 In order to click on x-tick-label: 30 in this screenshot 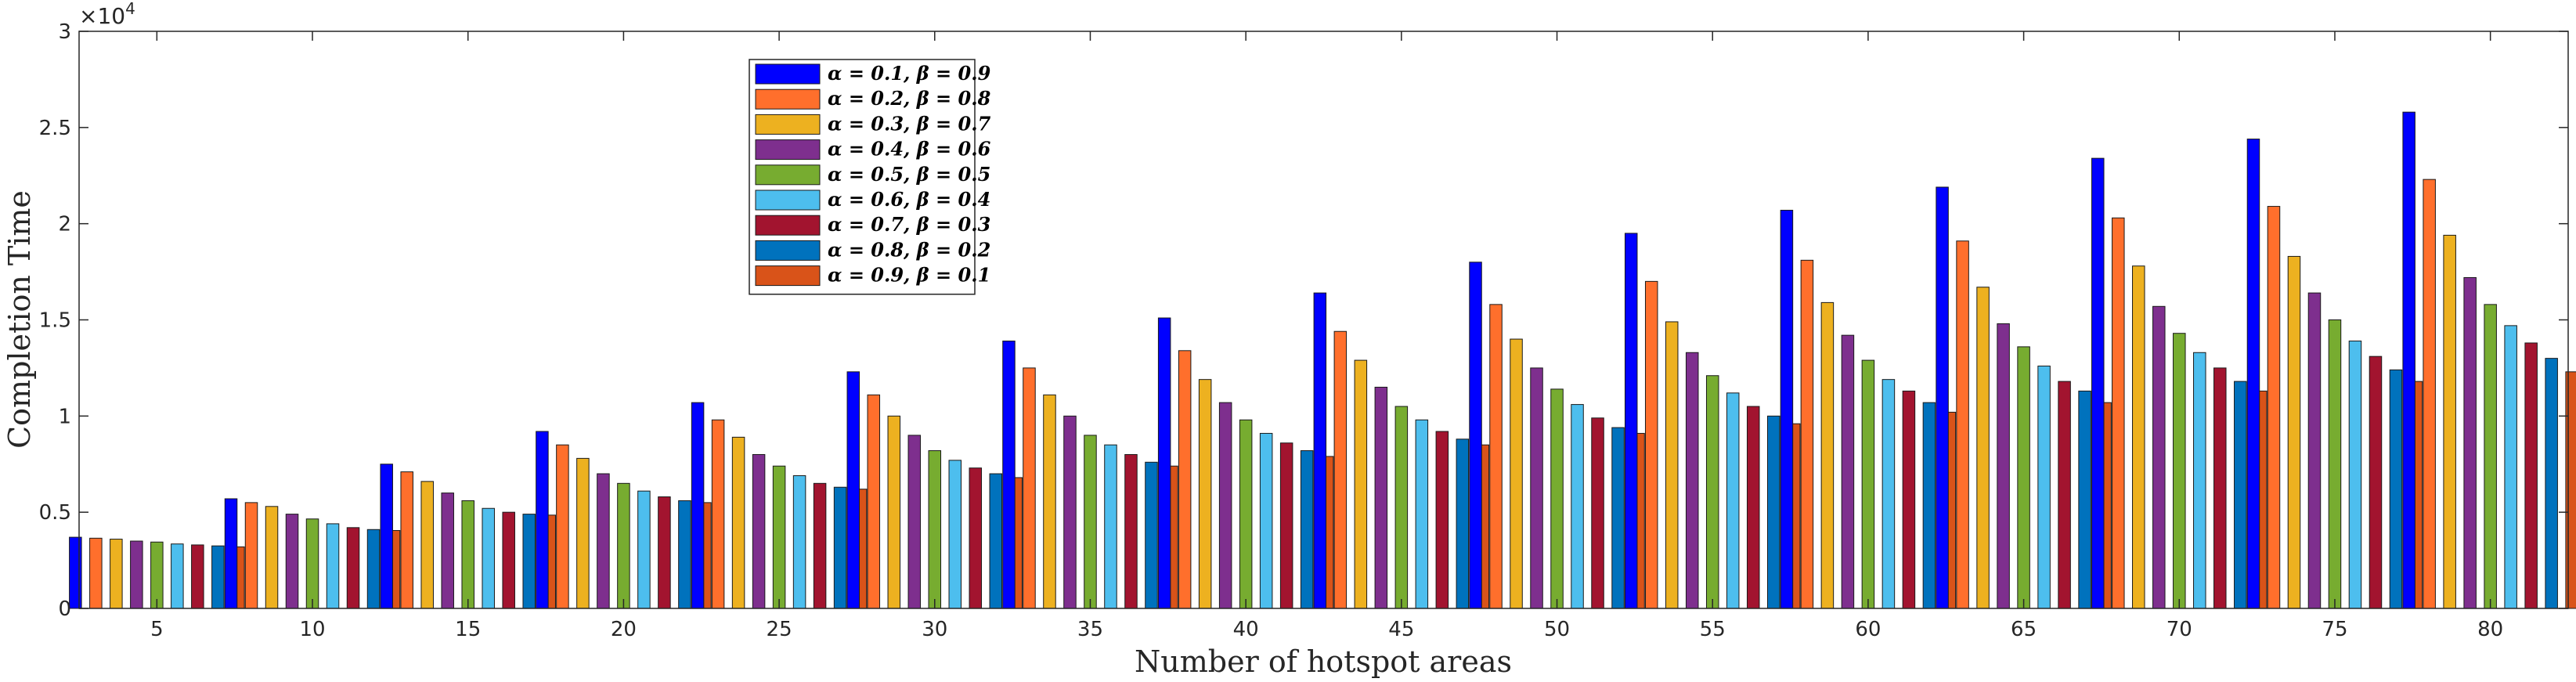, I will do `click(935, 629)`.